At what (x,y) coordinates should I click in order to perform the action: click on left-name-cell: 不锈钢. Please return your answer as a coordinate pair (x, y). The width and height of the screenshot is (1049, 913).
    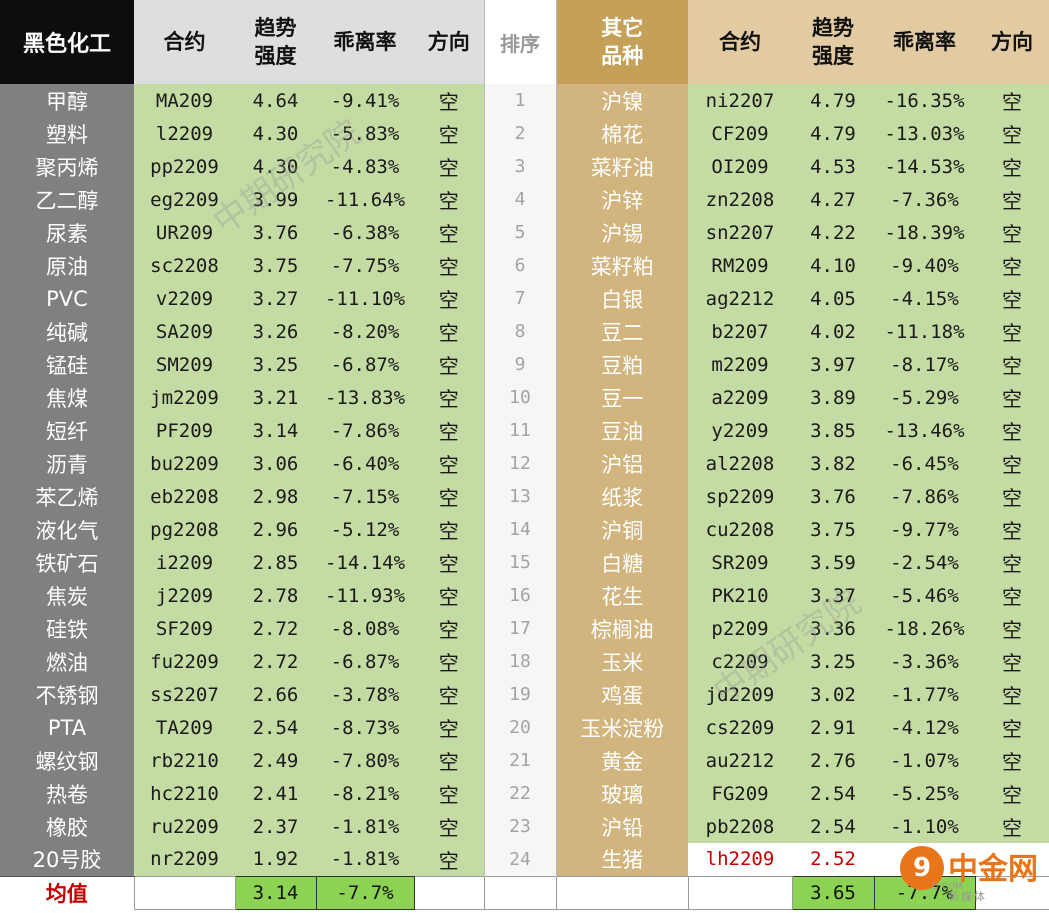
    Looking at the image, I should click on (67, 694).